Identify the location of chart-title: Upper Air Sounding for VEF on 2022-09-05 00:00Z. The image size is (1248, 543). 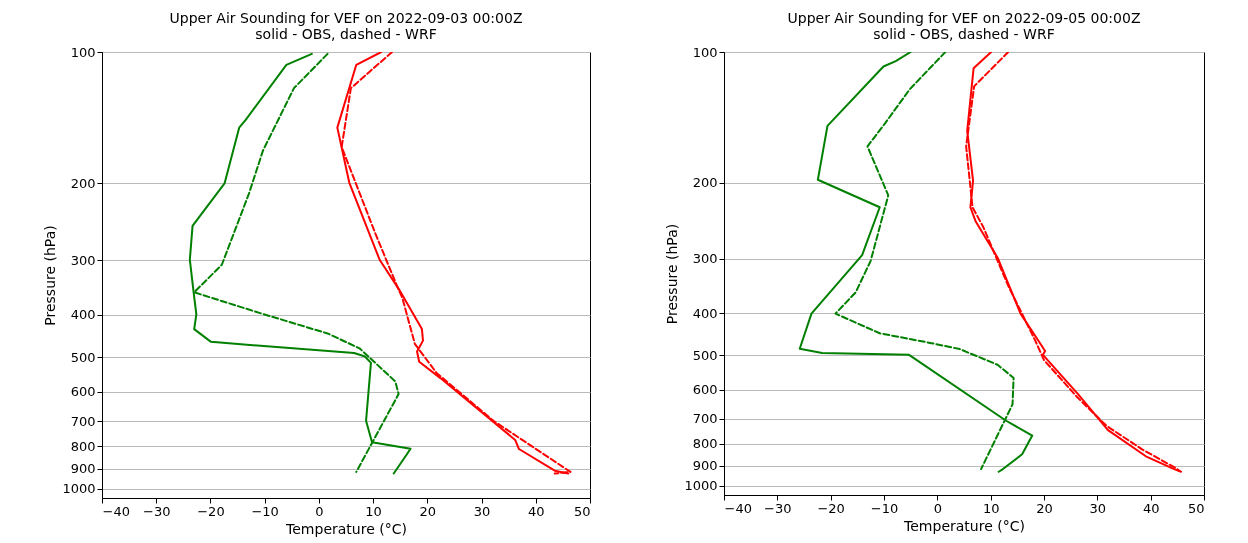
(964, 18).